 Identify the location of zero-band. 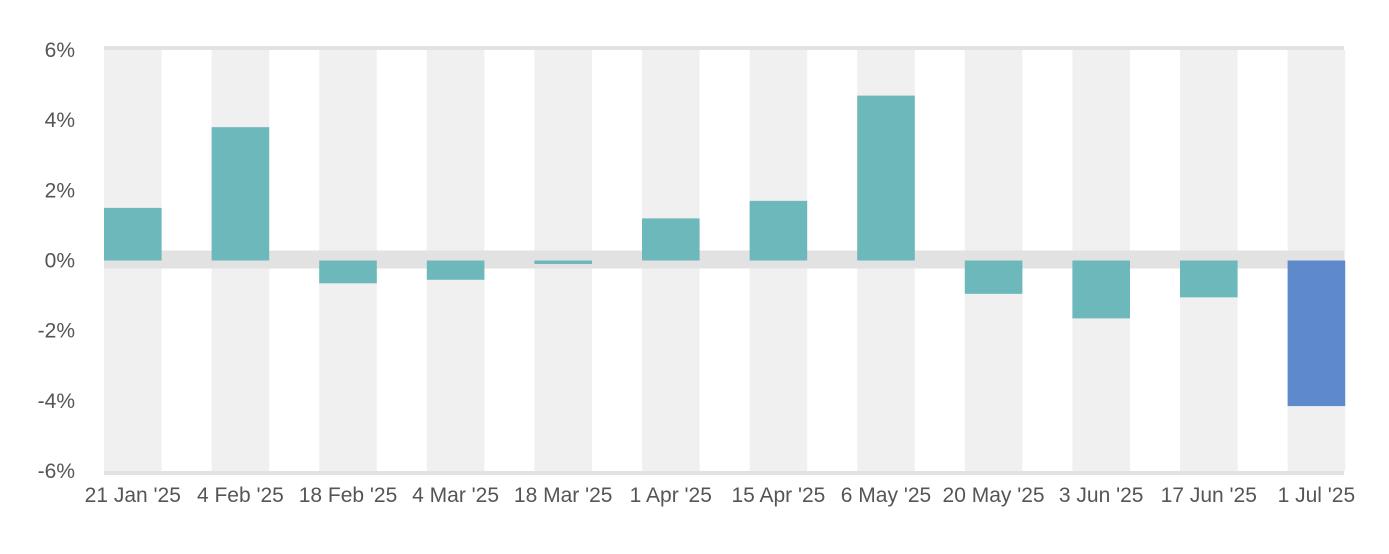
(724, 259).